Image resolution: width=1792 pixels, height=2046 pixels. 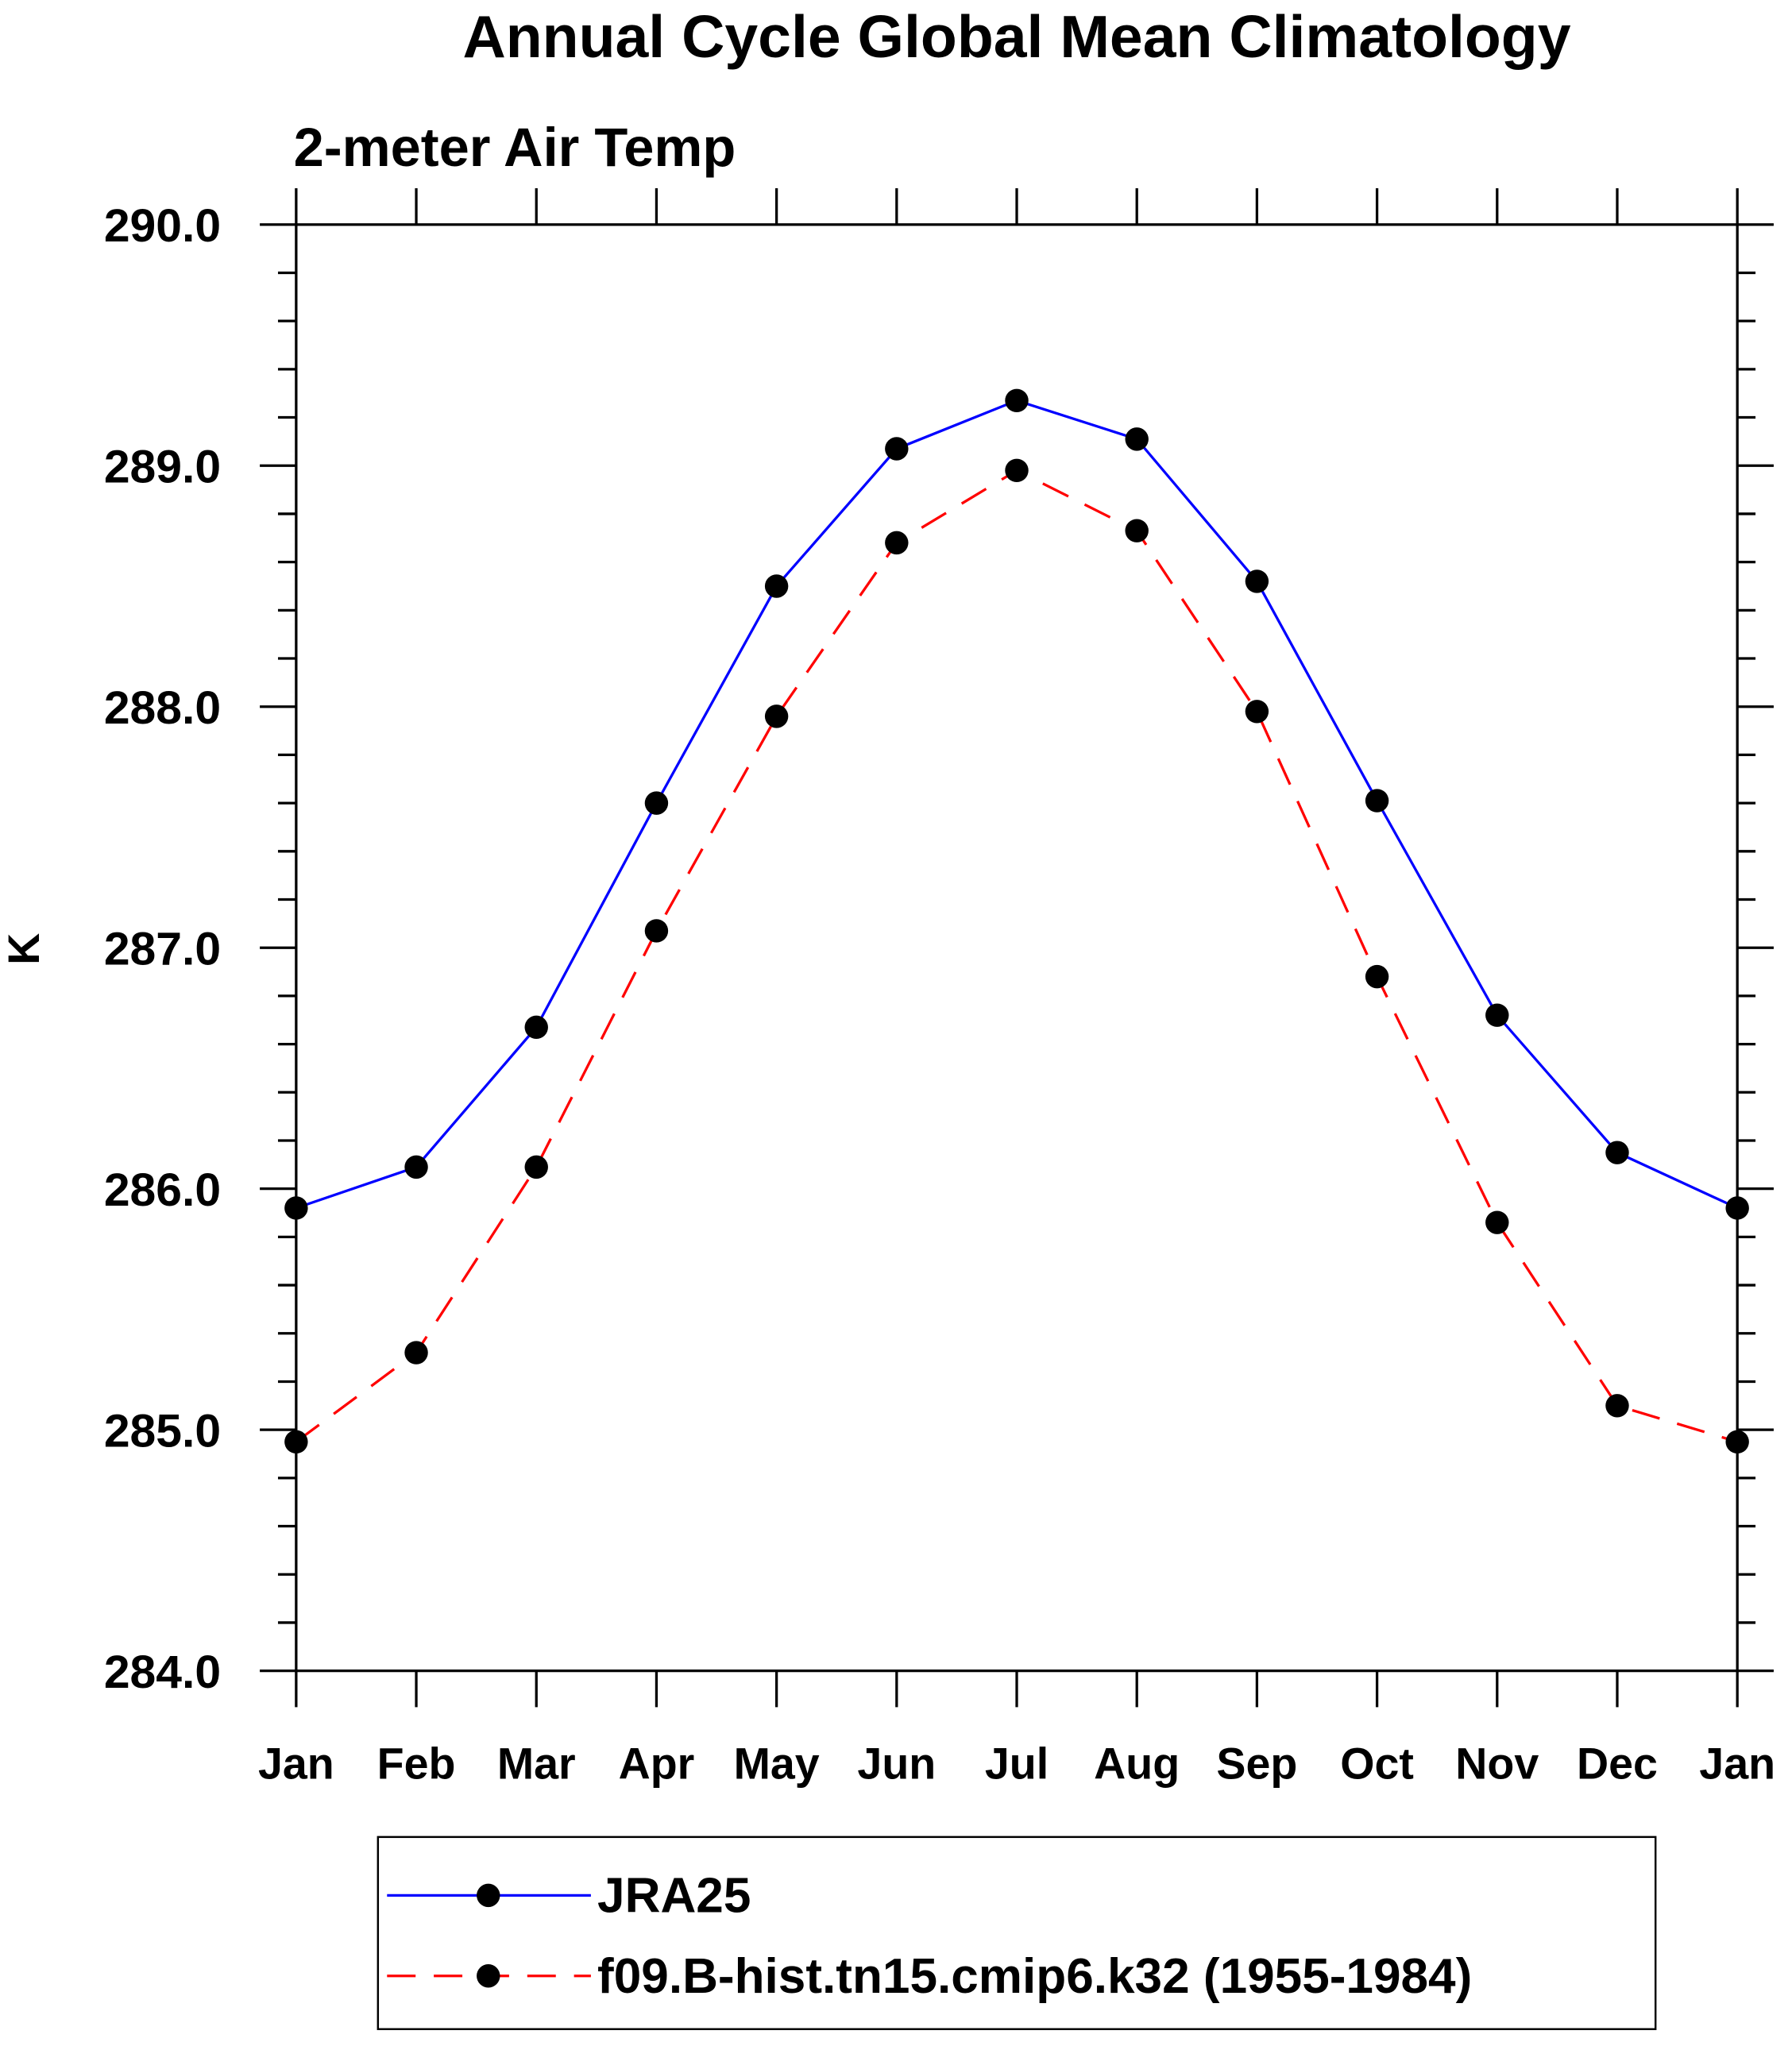 What do you see at coordinates (1137, 1763) in the screenshot?
I see `x-tick-label: Aug` at bounding box center [1137, 1763].